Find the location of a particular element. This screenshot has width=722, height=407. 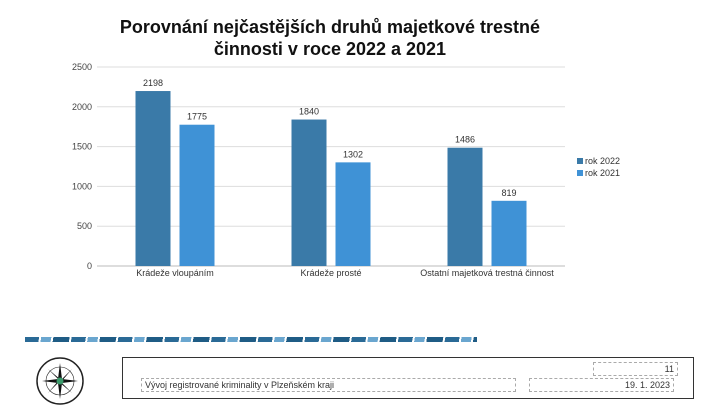

legend-label: rok 2022 is located at coordinates (602, 161).